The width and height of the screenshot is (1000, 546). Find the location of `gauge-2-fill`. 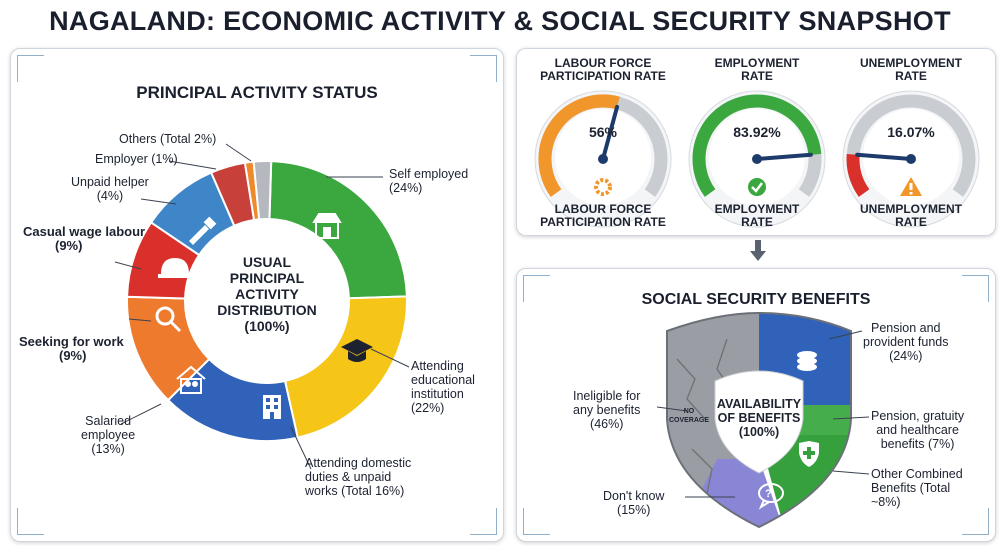

gauge-2-fill is located at coordinates (757, 145).